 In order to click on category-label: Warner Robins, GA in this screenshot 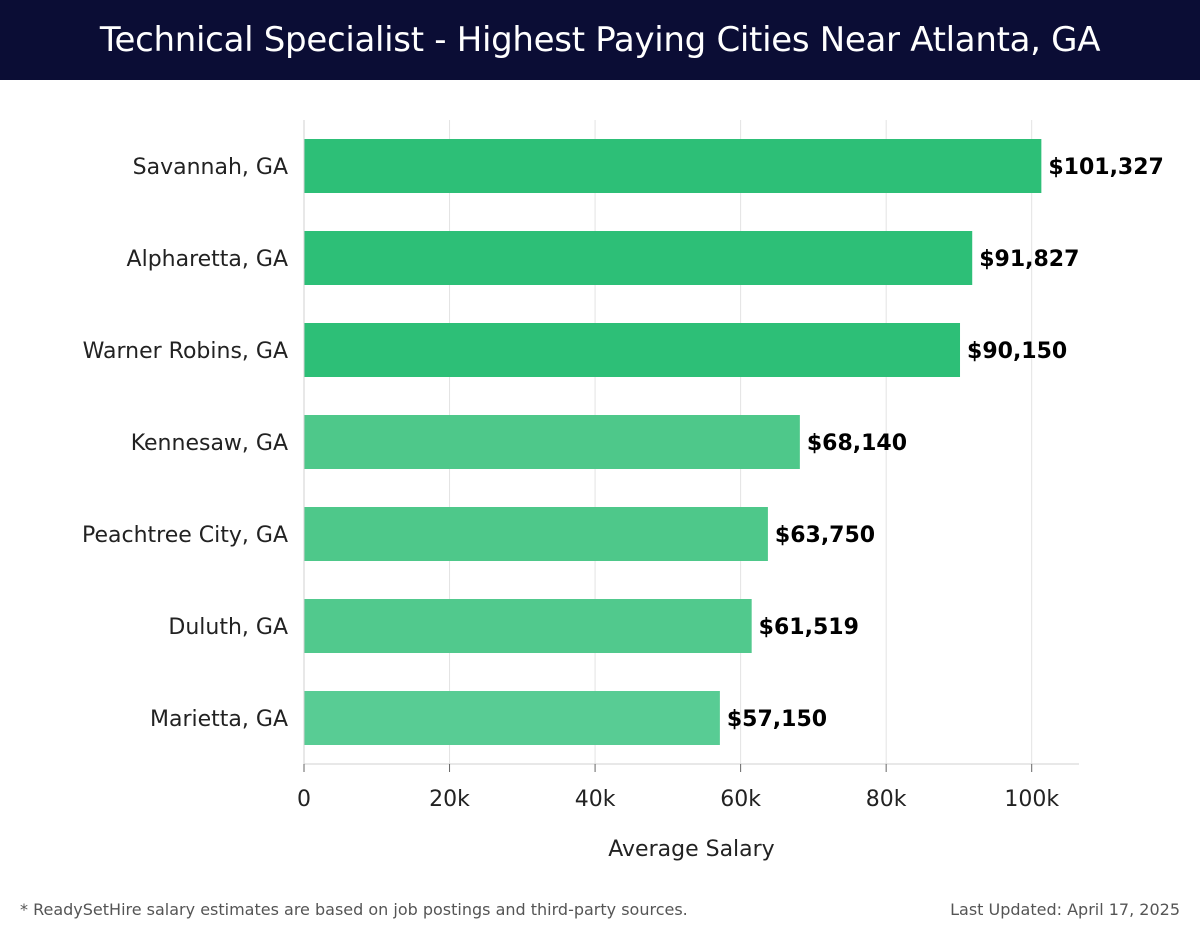, I will do `click(185, 351)`.